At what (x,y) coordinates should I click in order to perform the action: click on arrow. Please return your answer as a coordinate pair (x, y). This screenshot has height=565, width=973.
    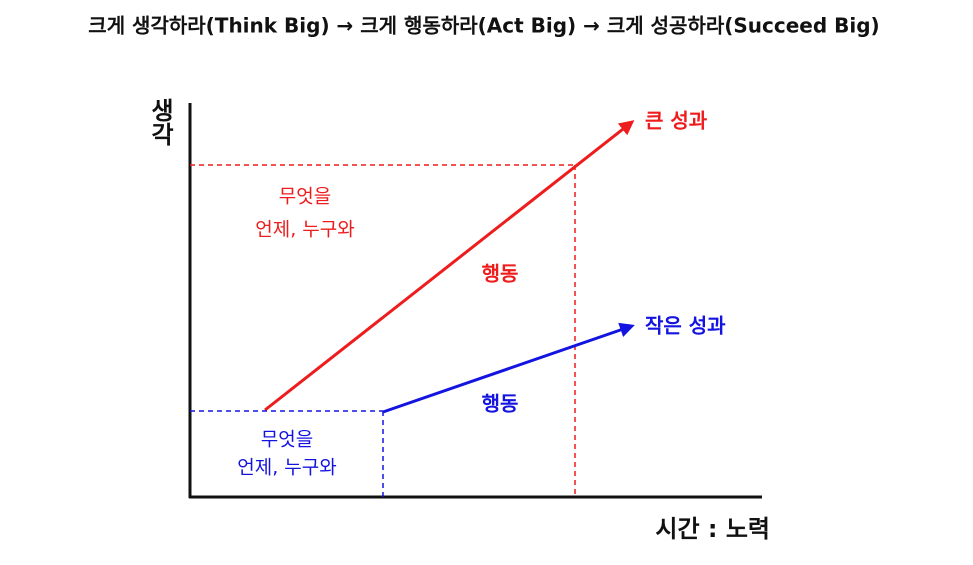
    Looking at the image, I should click on (508, 368).